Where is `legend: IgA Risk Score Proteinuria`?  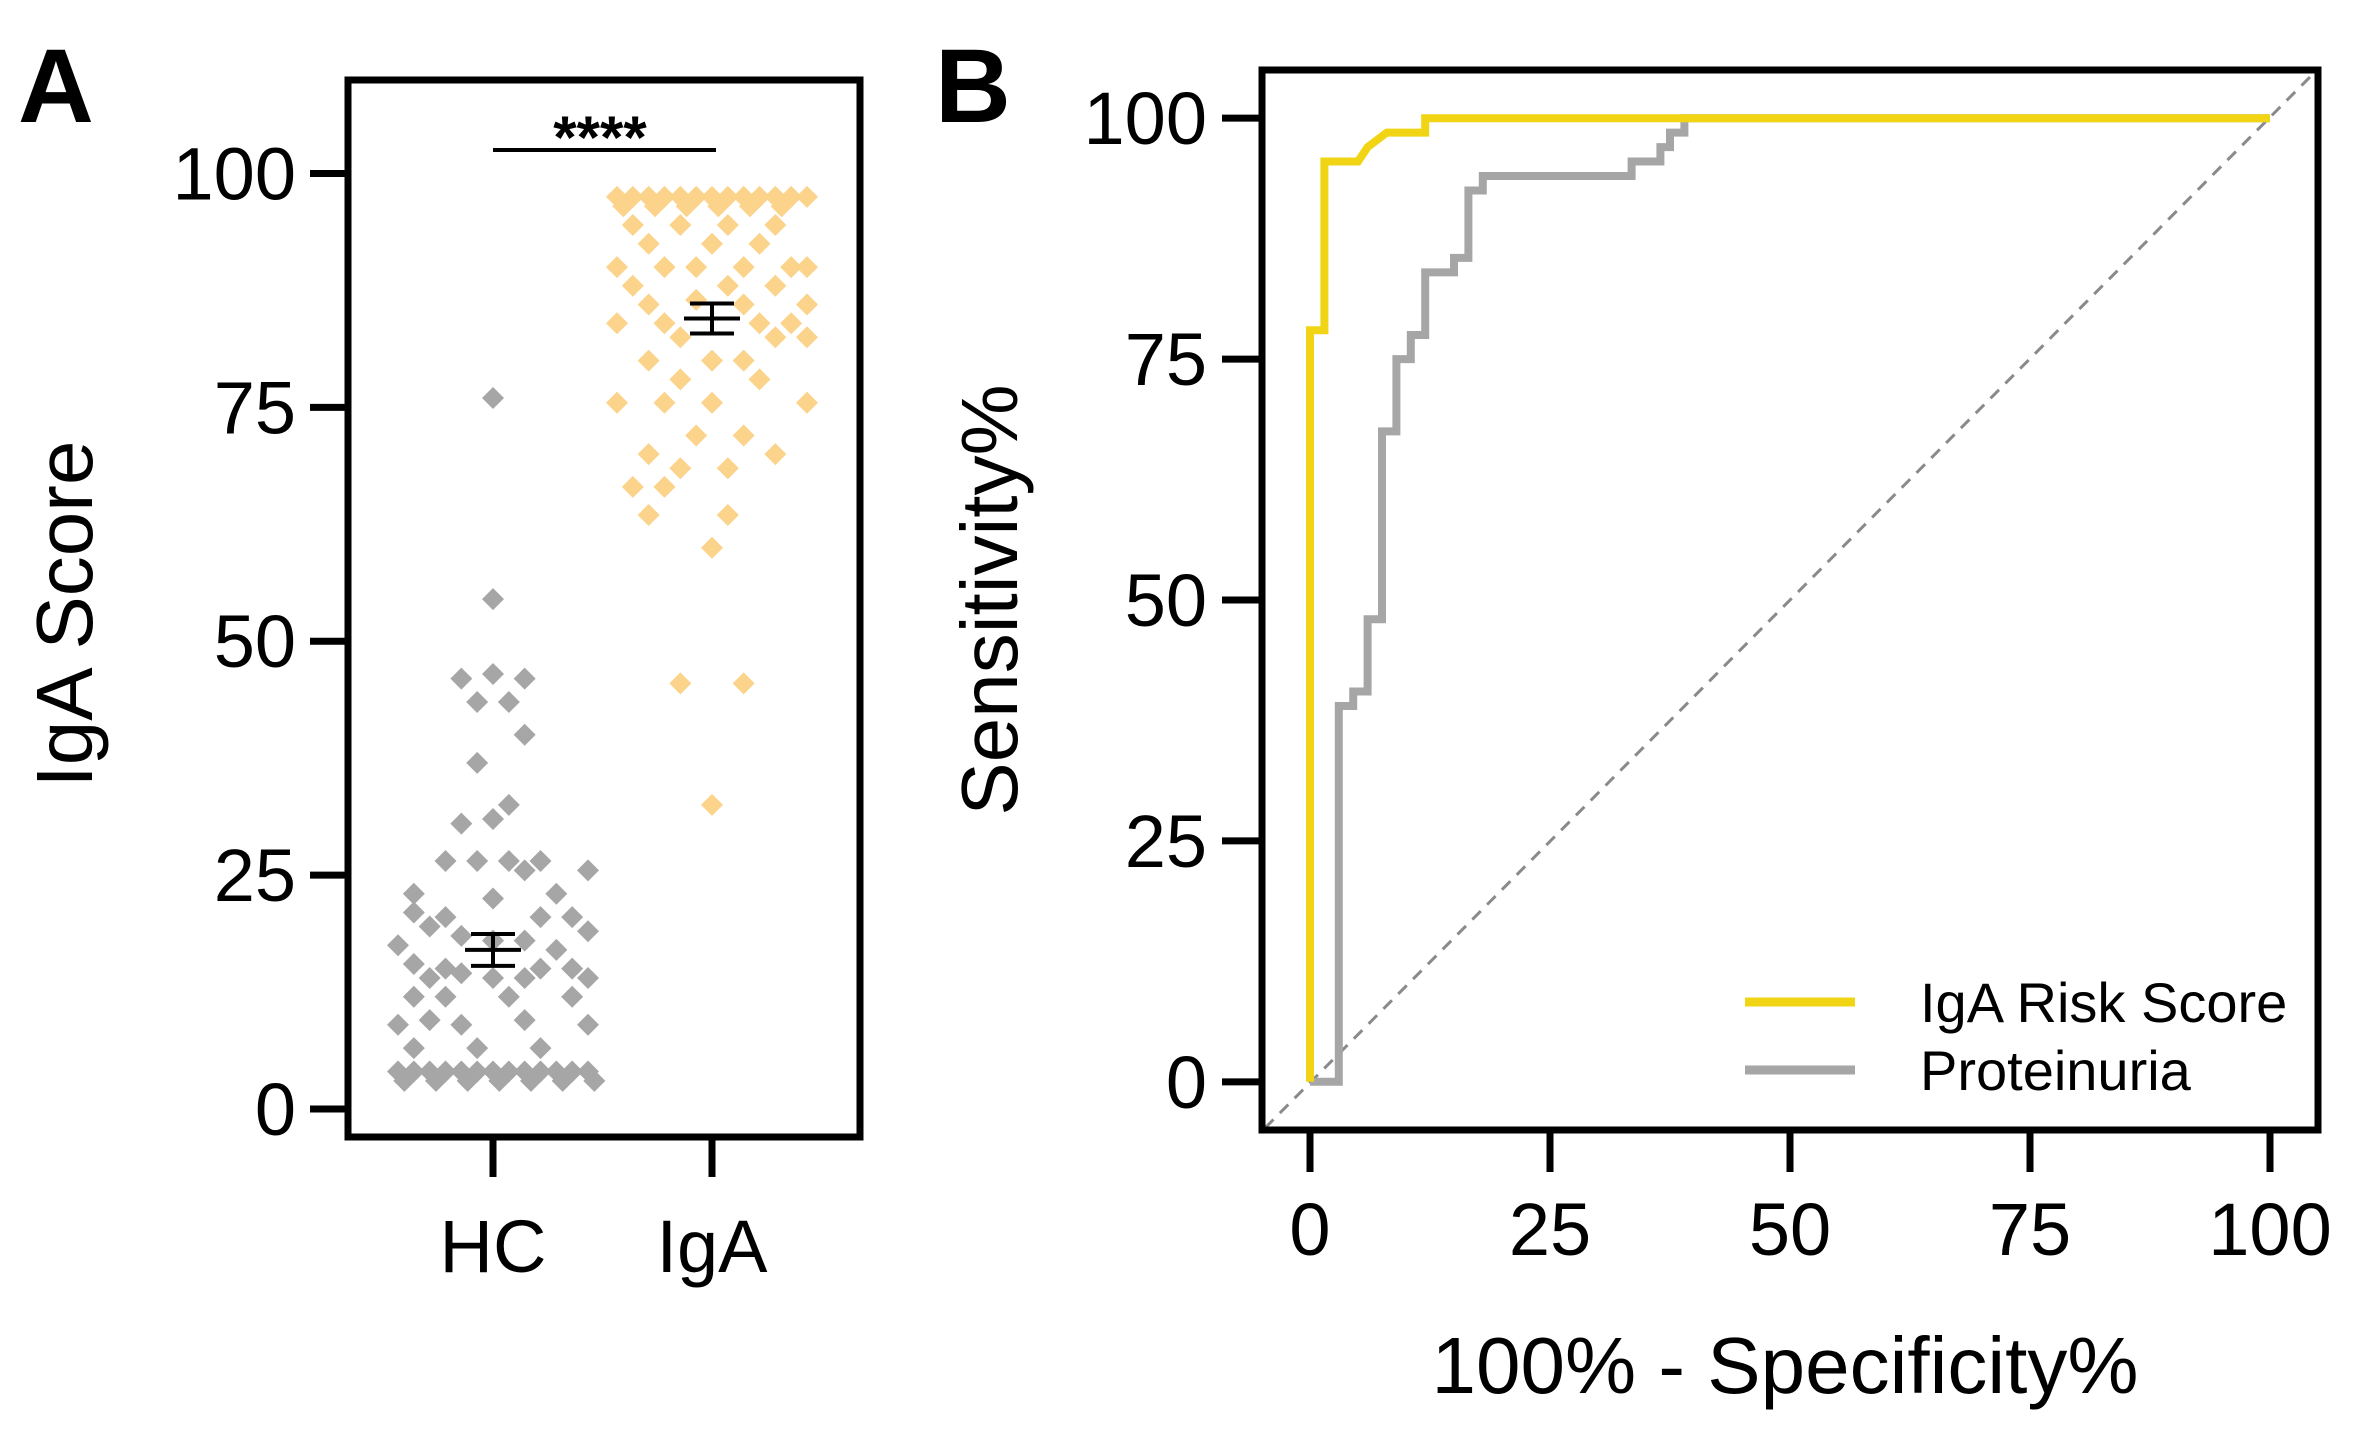 legend: IgA Risk Score Proteinuria is located at coordinates (2016, 1036).